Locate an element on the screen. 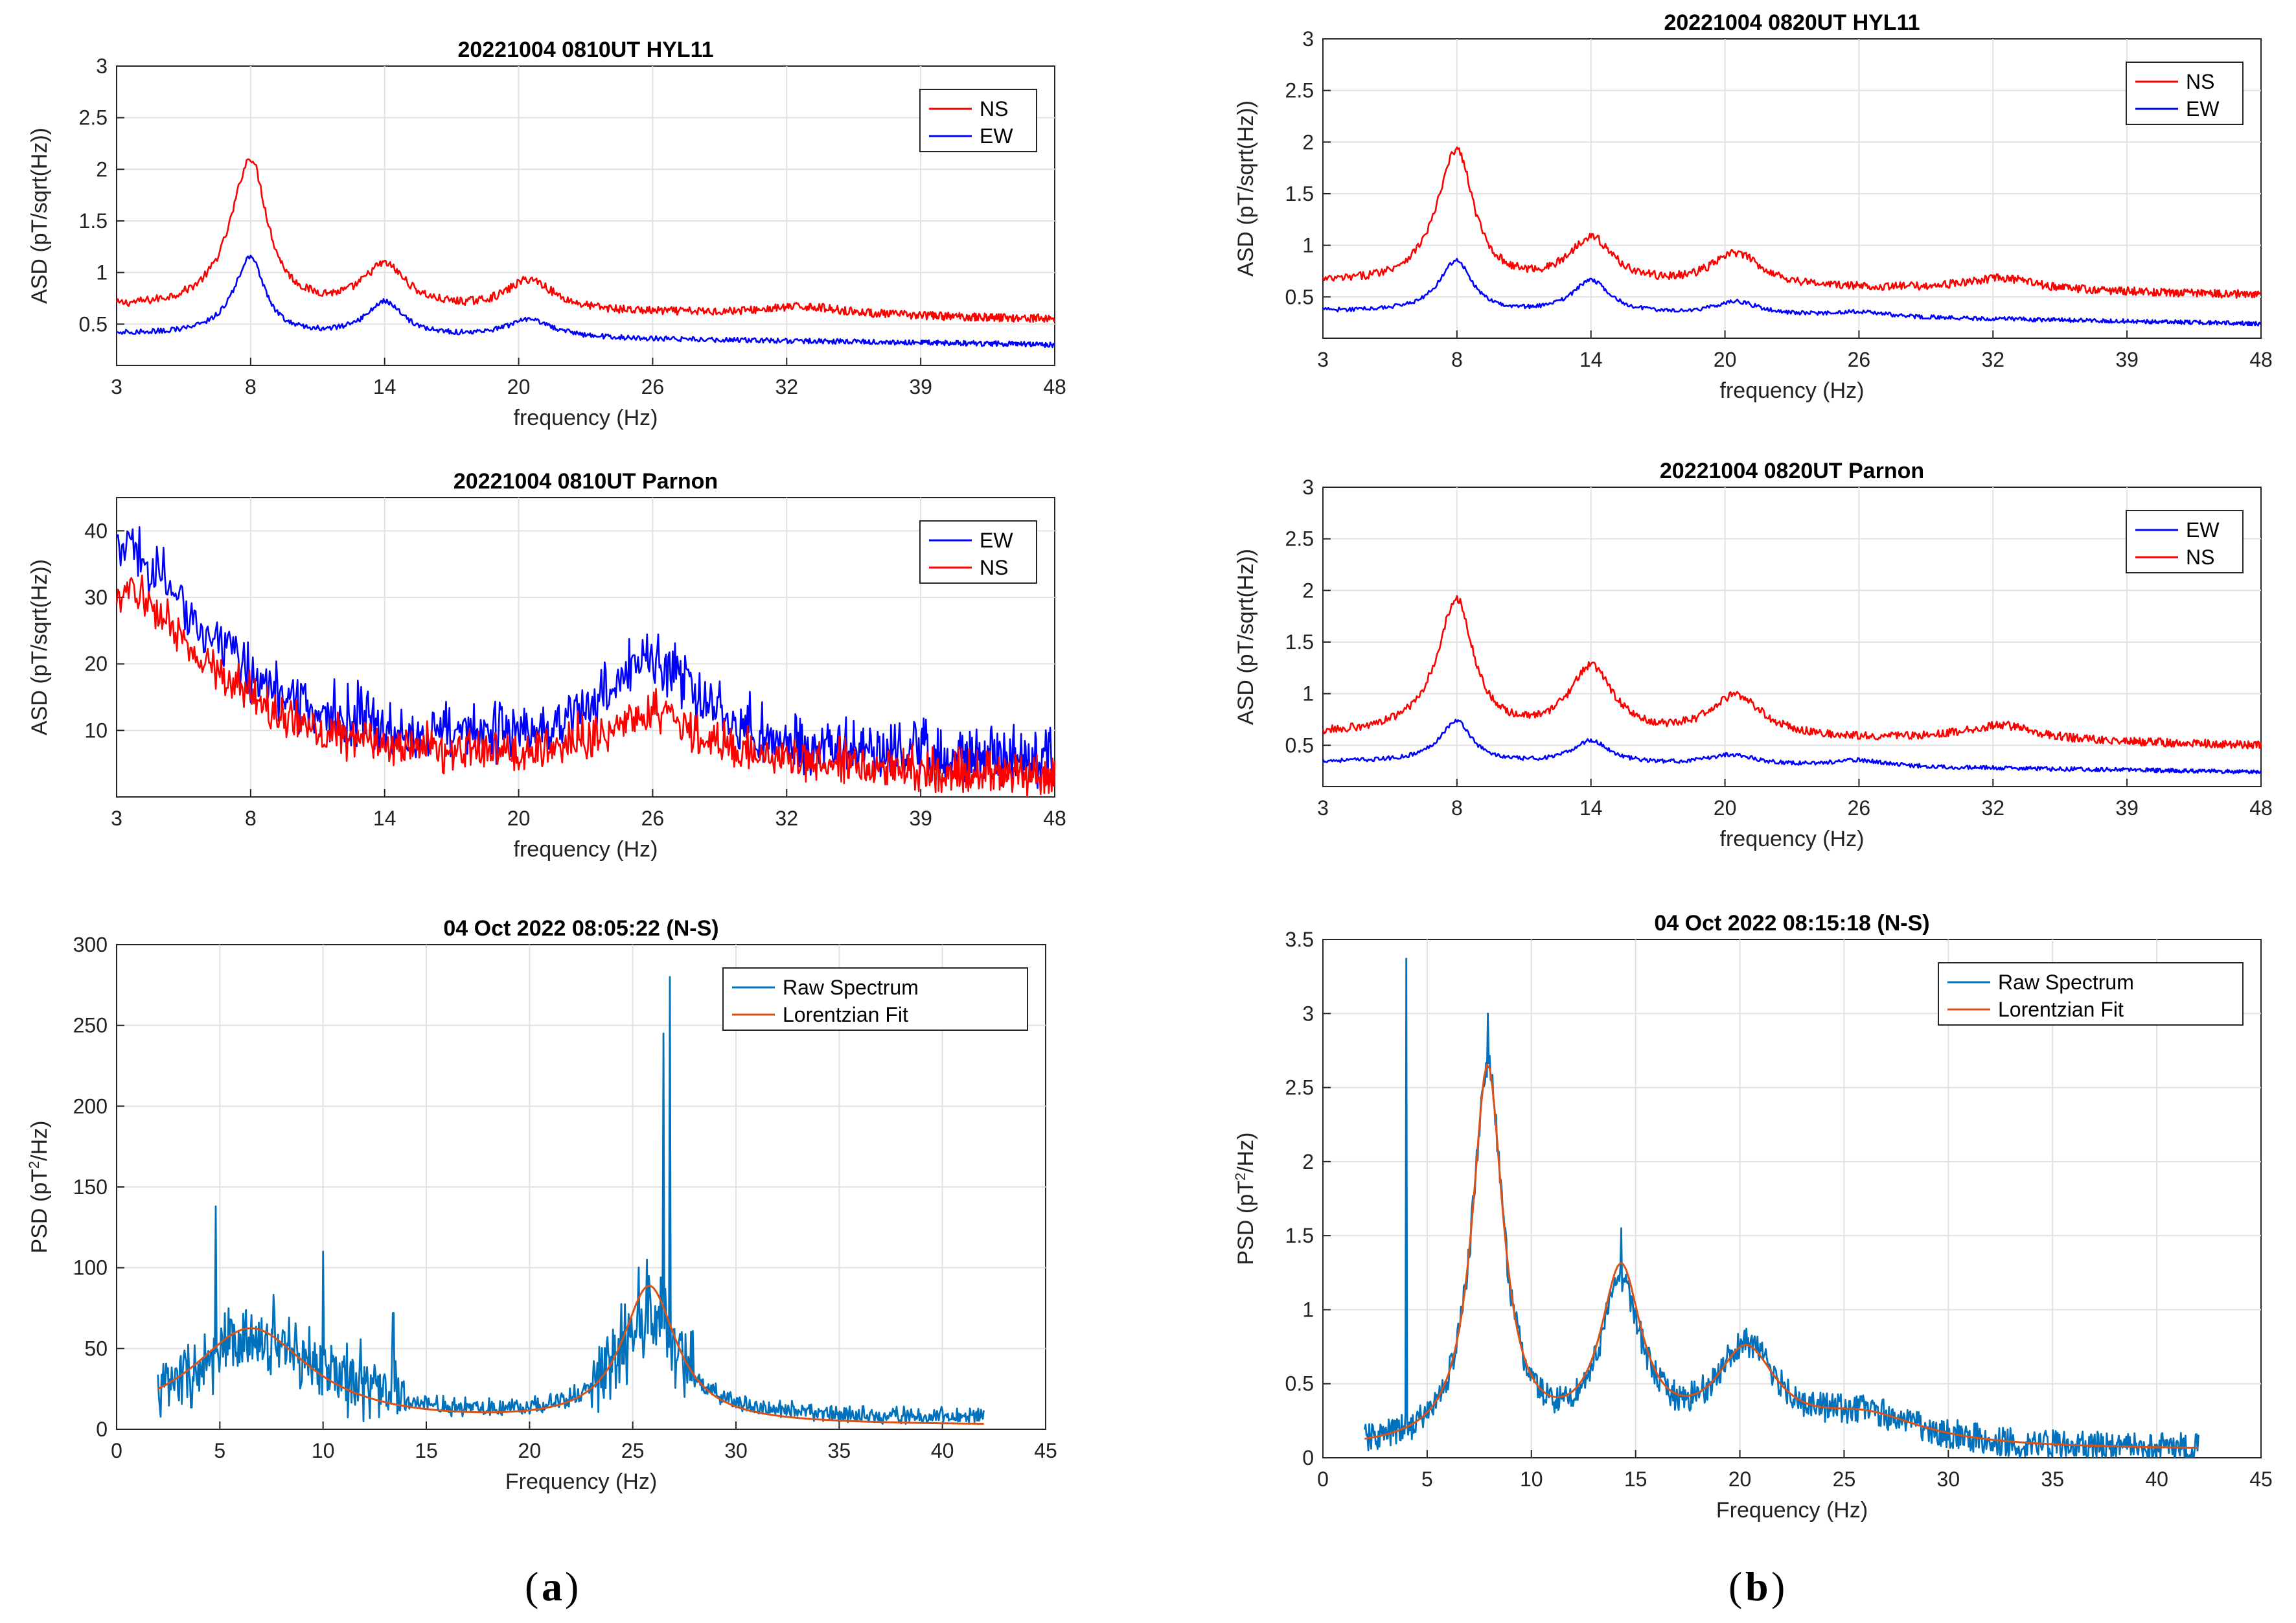 This screenshot has width=2296, height=1623. plot-area-b2 is located at coordinates (1792, 637).